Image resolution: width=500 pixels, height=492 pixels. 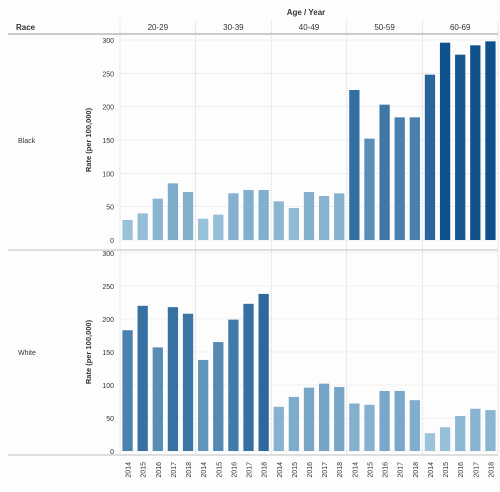 I want to click on age-group-label: 60-69, so click(x=460, y=27).